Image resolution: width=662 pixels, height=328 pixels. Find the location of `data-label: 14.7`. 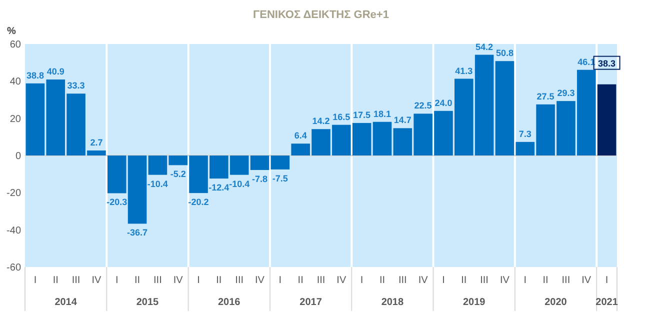

data-label: 14.7 is located at coordinates (403, 120).